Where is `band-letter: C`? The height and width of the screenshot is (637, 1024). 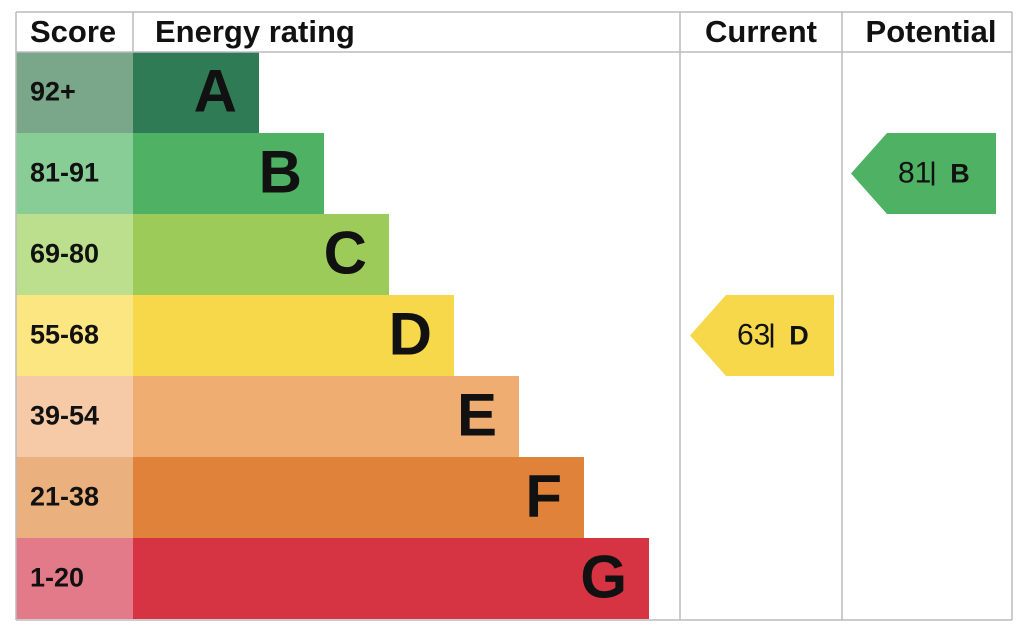 band-letter: C is located at coordinates (345, 252).